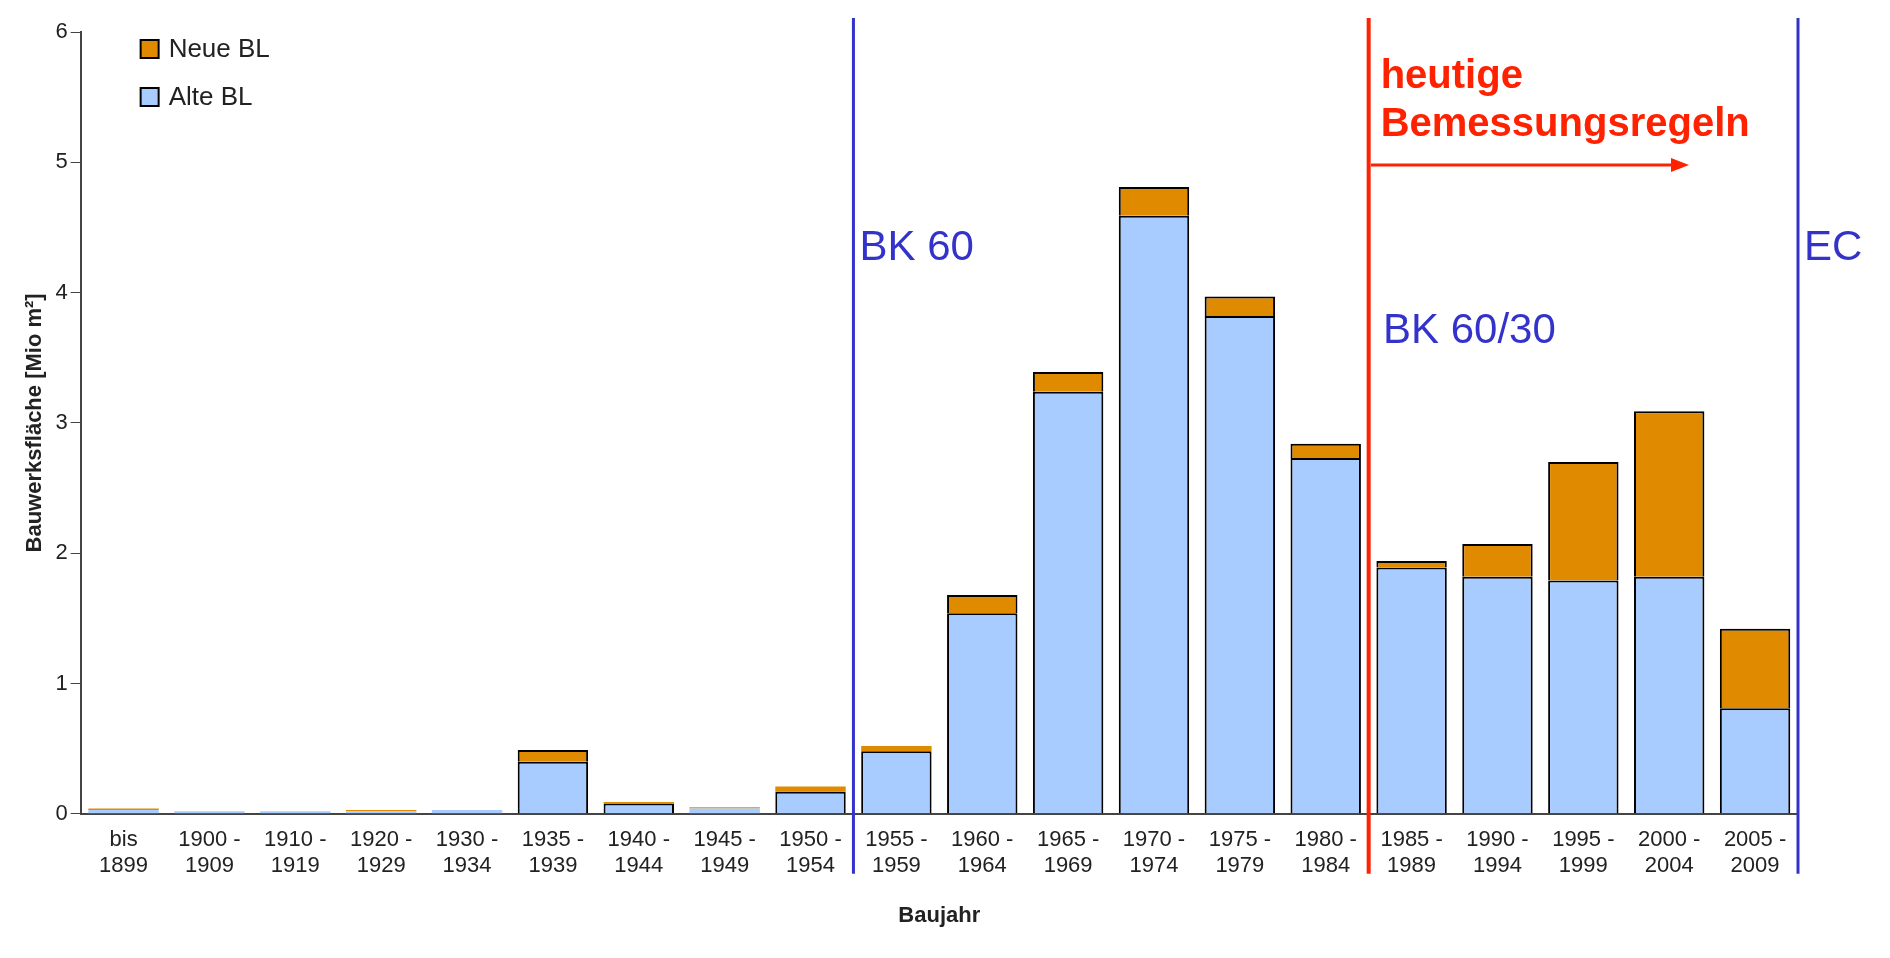 Image resolution: width=1890 pixels, height=958 pixels. Describe the element at coordinates (1497, 852) in the screenshot. I see `x-tick-label: 1990 - 1994` at that location.